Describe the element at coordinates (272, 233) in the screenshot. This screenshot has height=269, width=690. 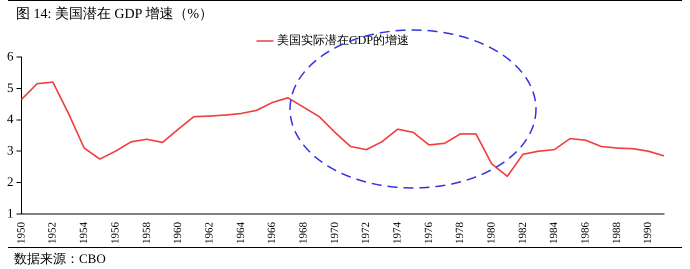
I see `x-tick-label: 1966` at that location.